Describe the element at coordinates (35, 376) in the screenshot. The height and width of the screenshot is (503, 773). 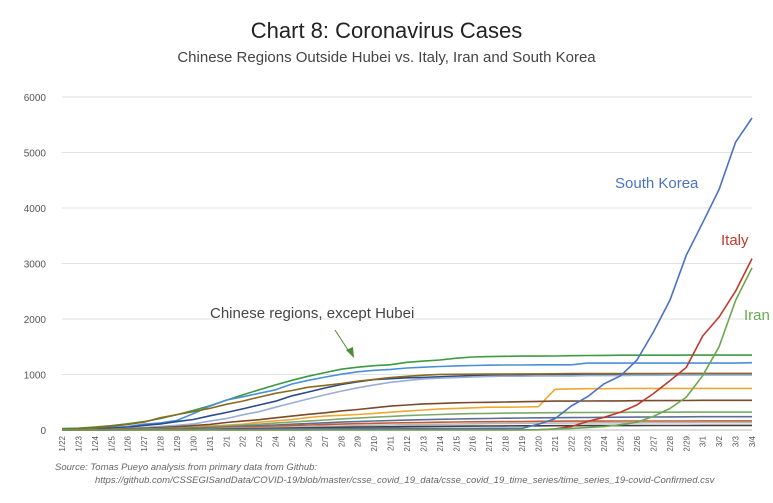
I see `y-tick-label: 1000` at that location.